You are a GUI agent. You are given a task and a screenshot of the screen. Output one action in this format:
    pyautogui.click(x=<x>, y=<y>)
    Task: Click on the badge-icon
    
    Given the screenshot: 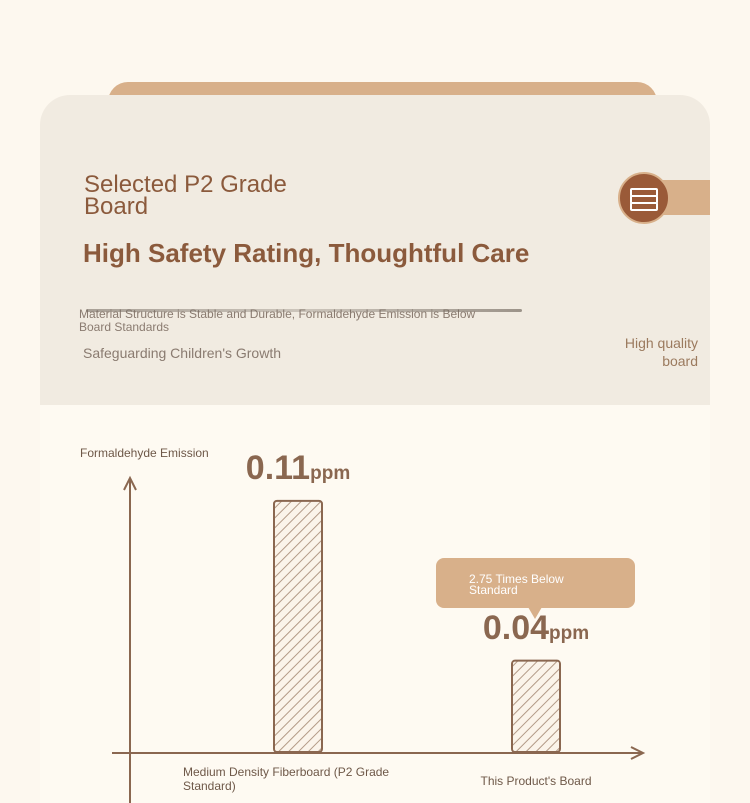 What is the action you would take?
    pyautogui.click(x=644, y=198)
    